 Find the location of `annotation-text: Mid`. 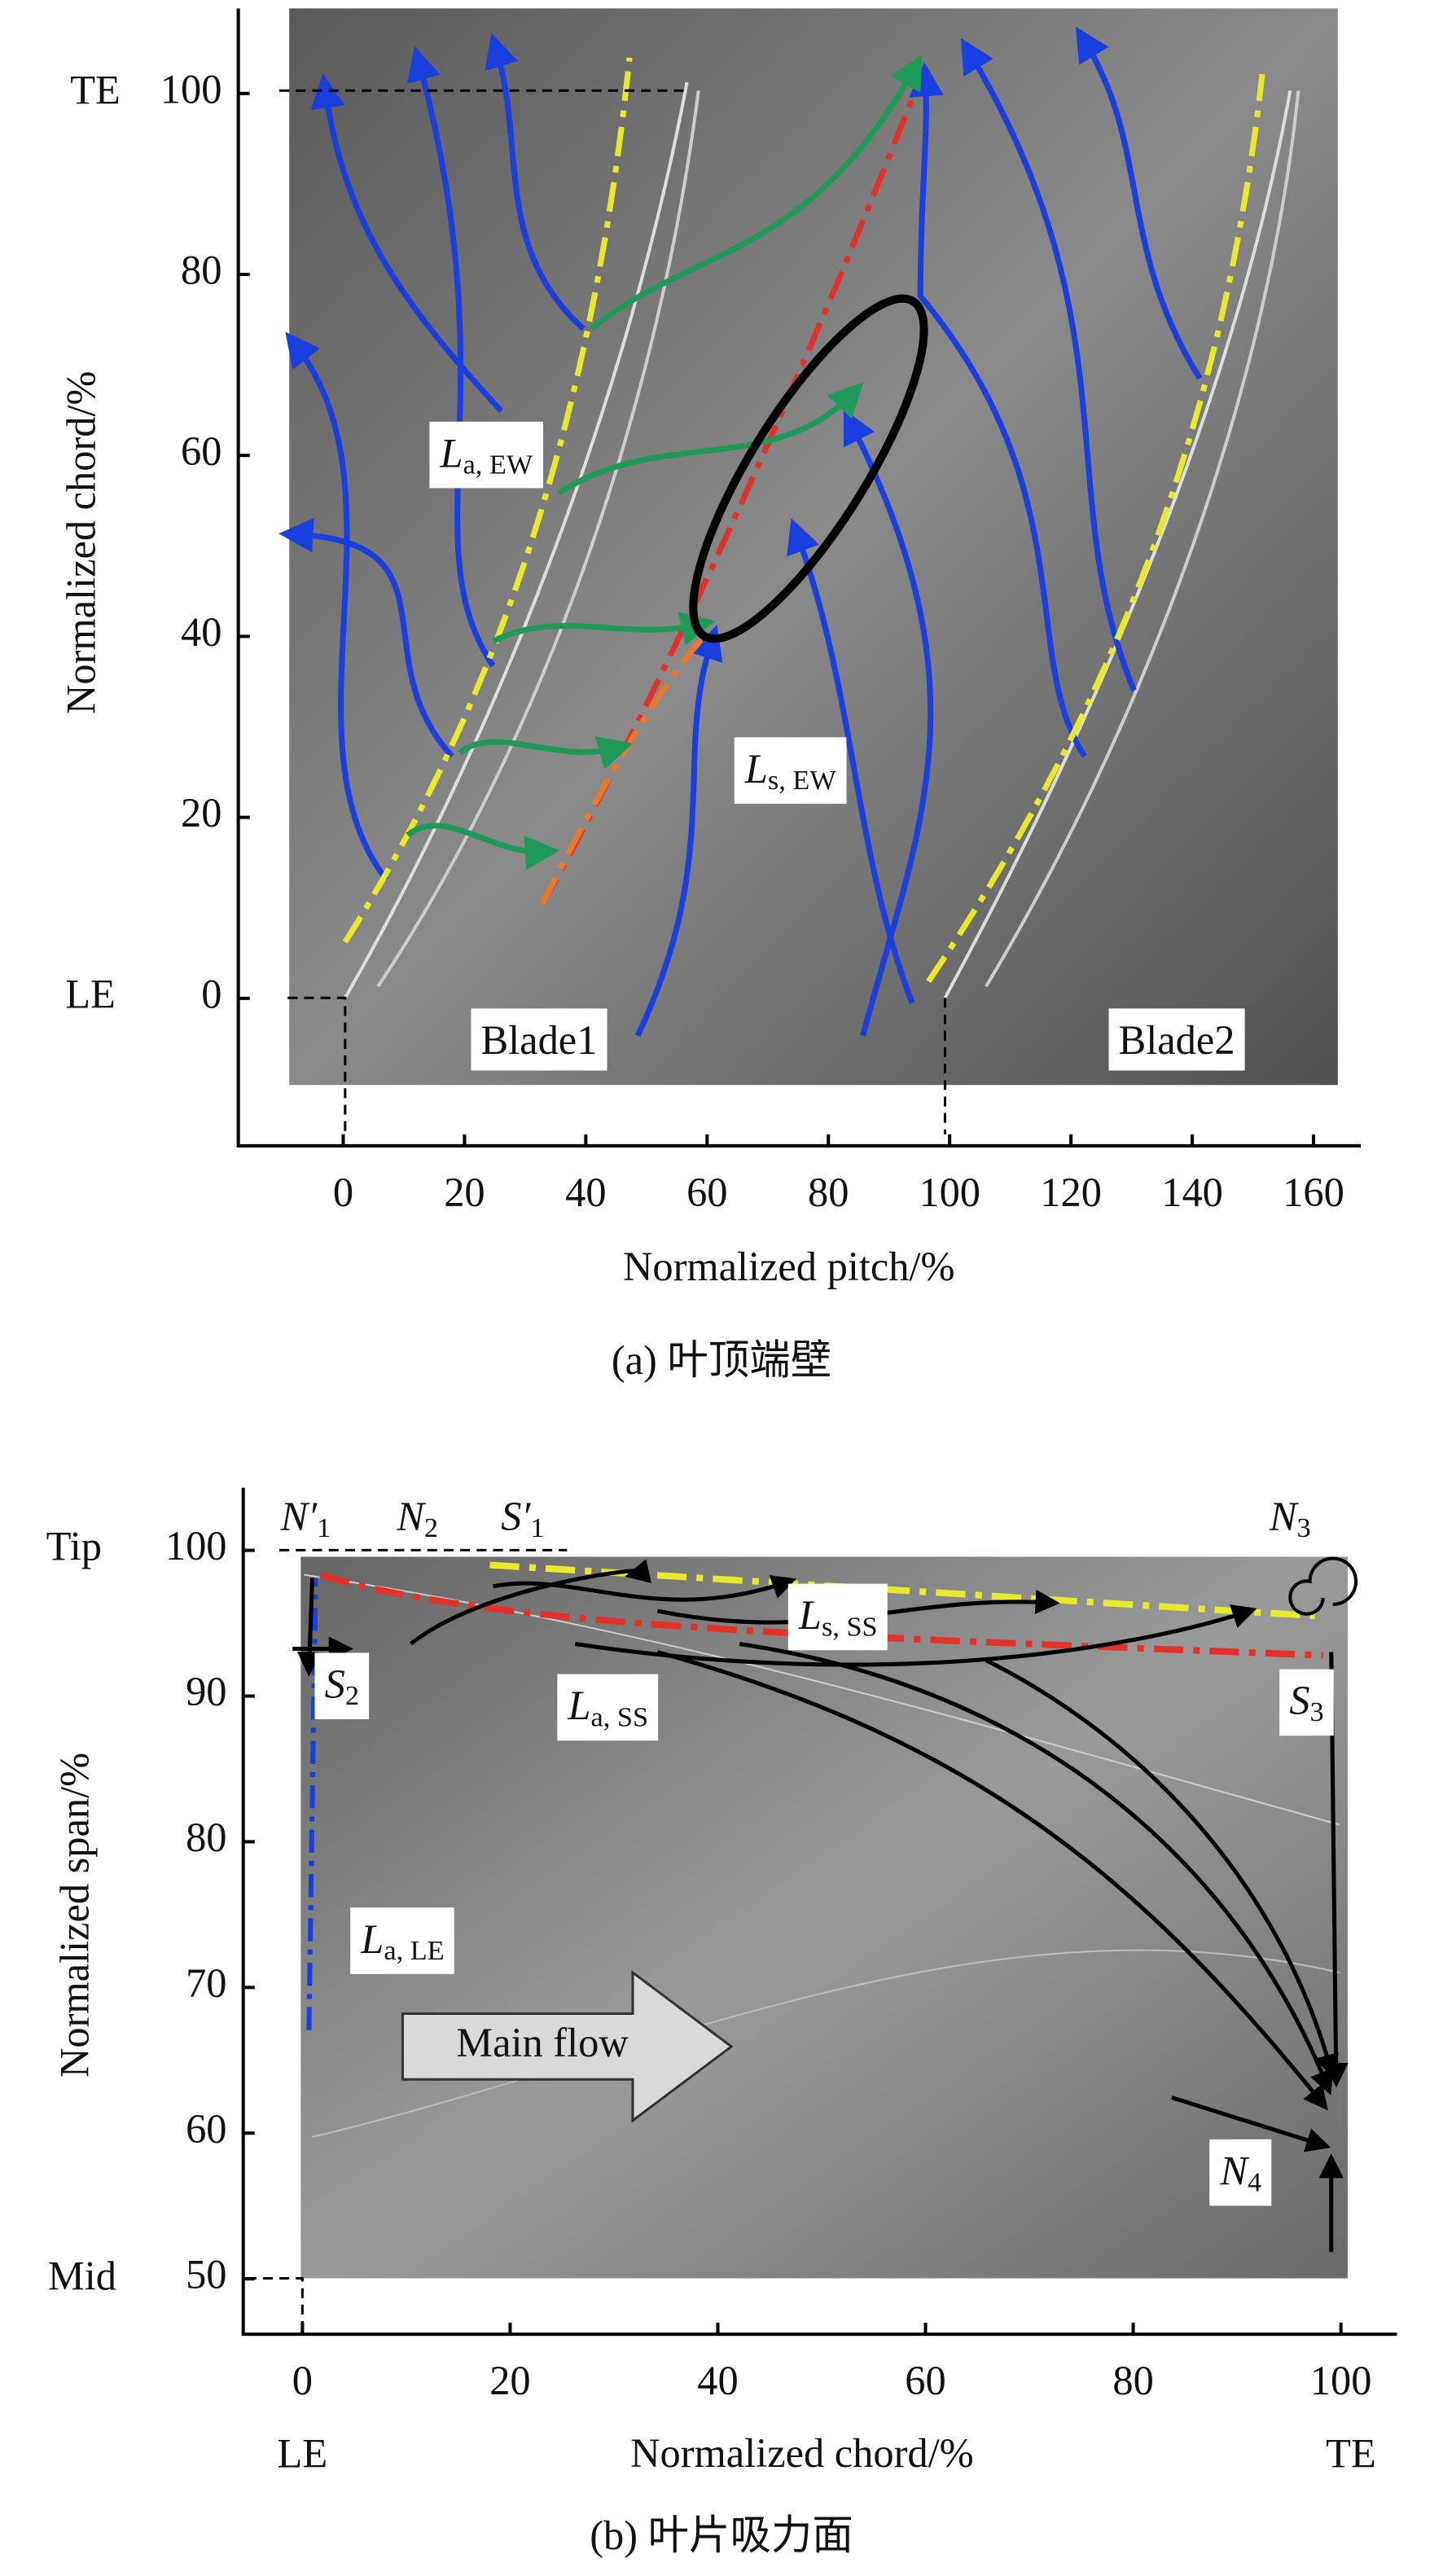

annotation-text: Mid is located at coordinates (82, 2275).